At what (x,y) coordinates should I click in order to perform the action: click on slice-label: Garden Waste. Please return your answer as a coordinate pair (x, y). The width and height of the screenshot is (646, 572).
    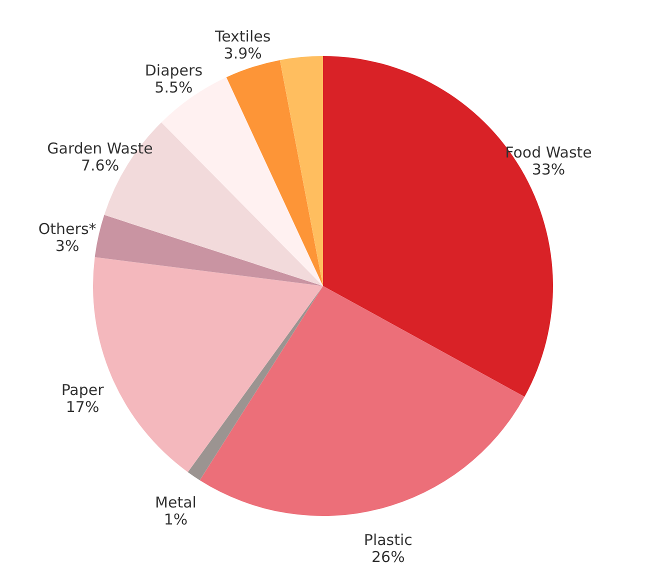
    Looking at the image, I should click on (100, 148).